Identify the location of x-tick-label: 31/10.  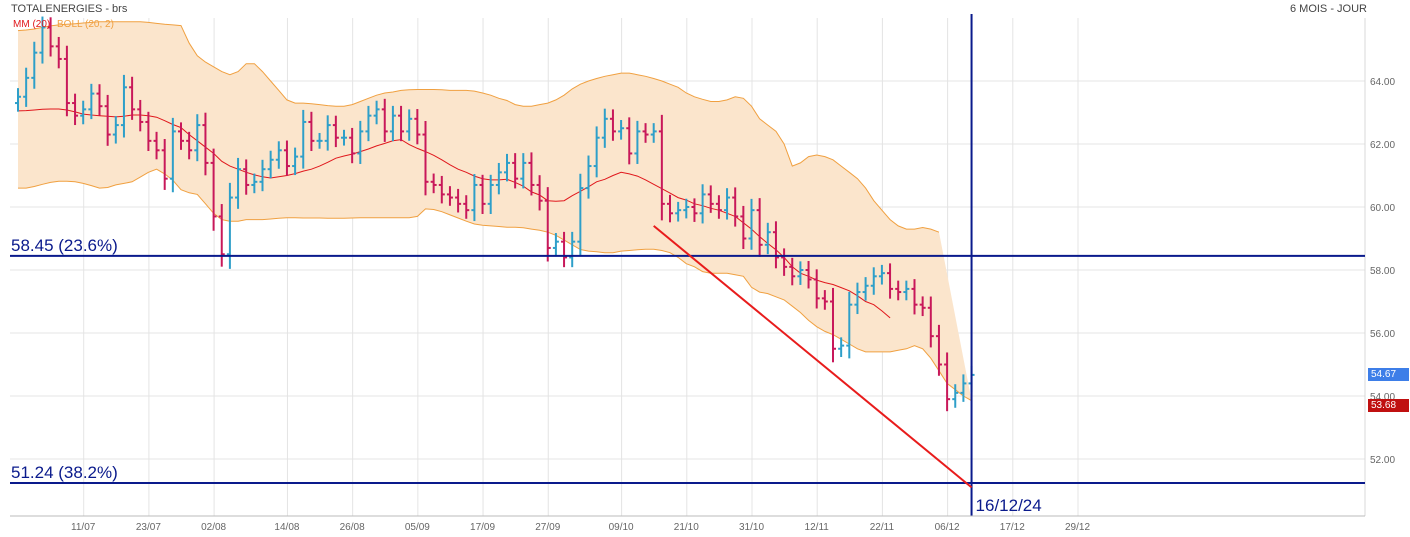
(751, 527).